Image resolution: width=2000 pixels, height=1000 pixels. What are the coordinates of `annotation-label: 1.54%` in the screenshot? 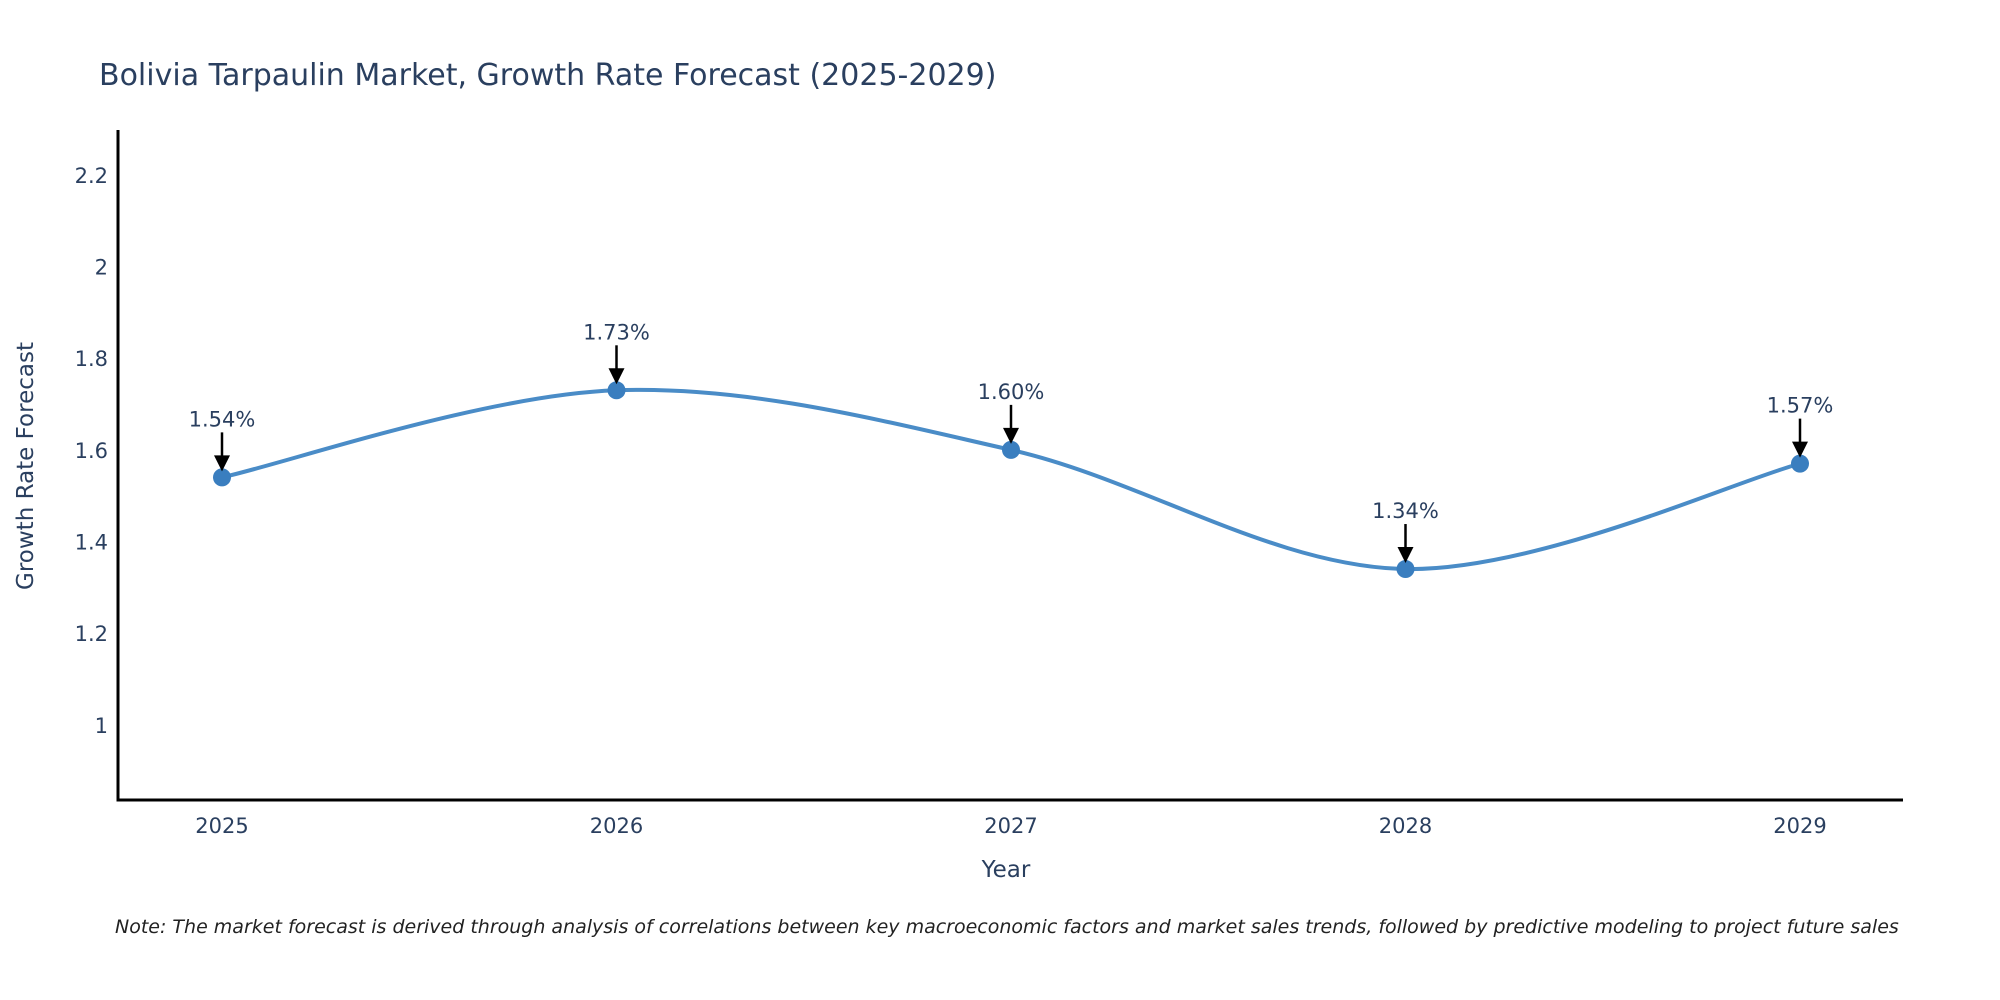 It's located at (222, 419).